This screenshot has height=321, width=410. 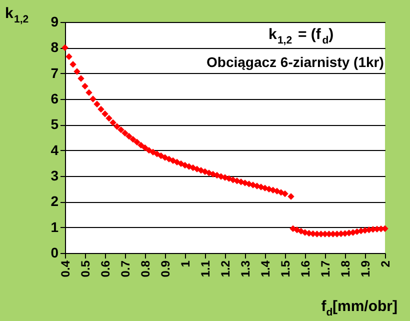 I want to click on x-tick-label: 1.5, so click(x=285, y=269).